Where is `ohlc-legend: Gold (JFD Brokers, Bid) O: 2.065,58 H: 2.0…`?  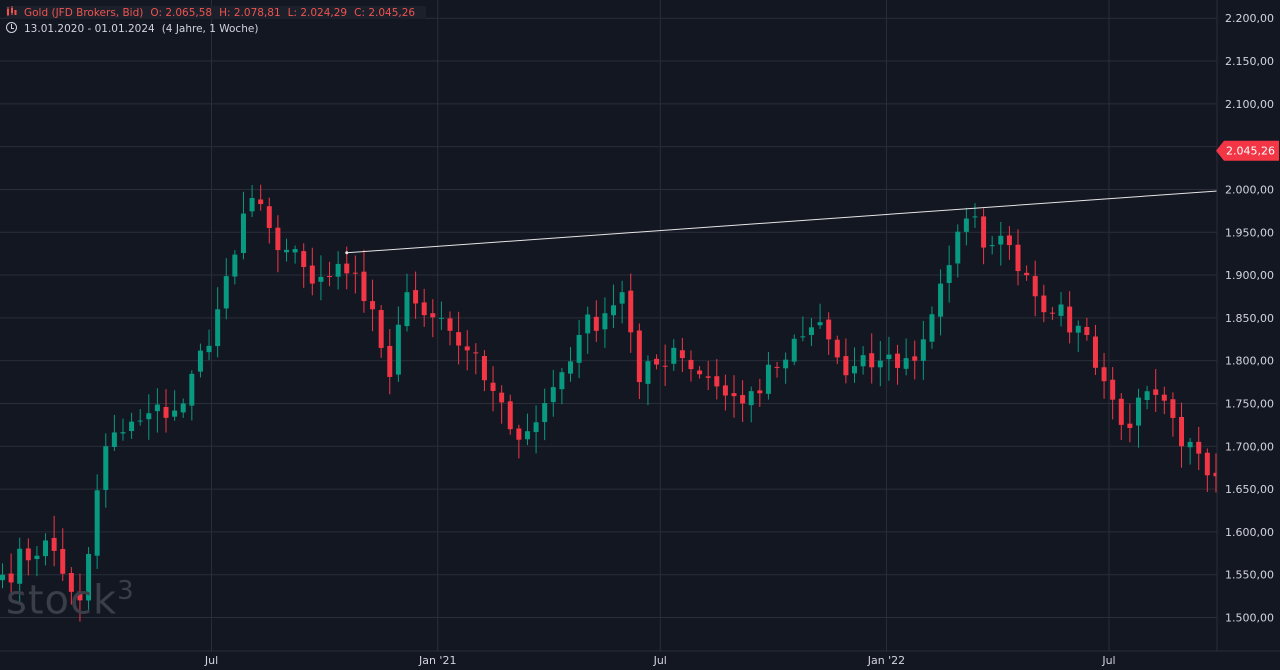
ohlc-legend: Gold (JFD Brokers, Bid) O: 2.065,58 H: 2.0… is located at coordinates (216, 12).